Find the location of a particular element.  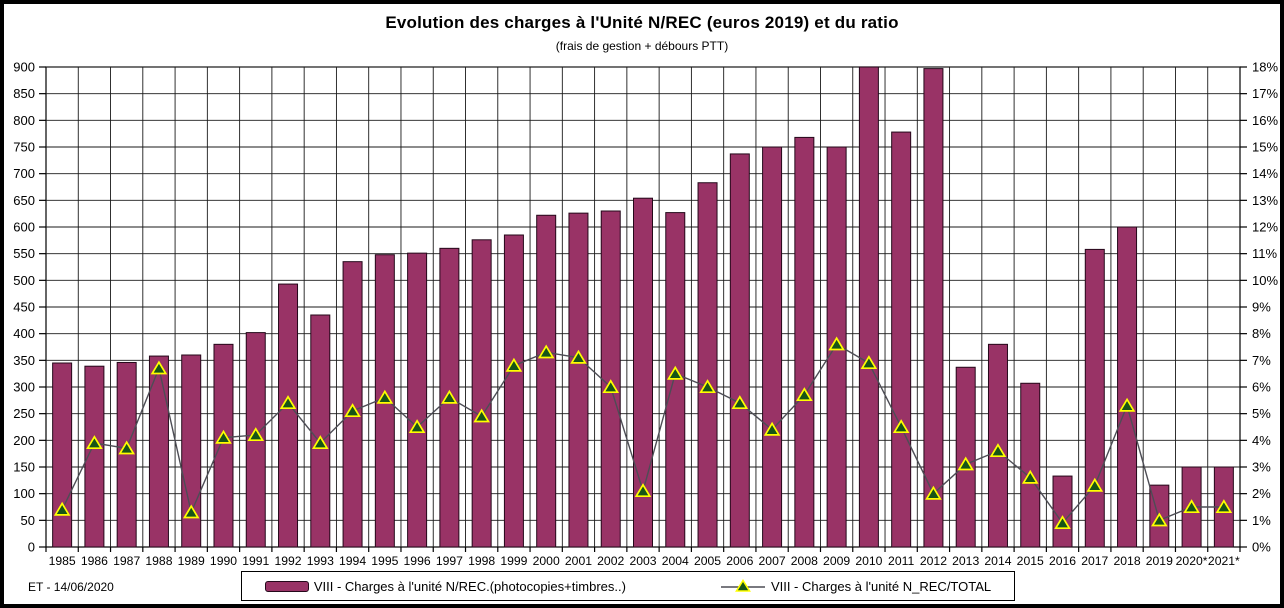

left-axis-tick-label: 50 is located at coordinates (28, 520).